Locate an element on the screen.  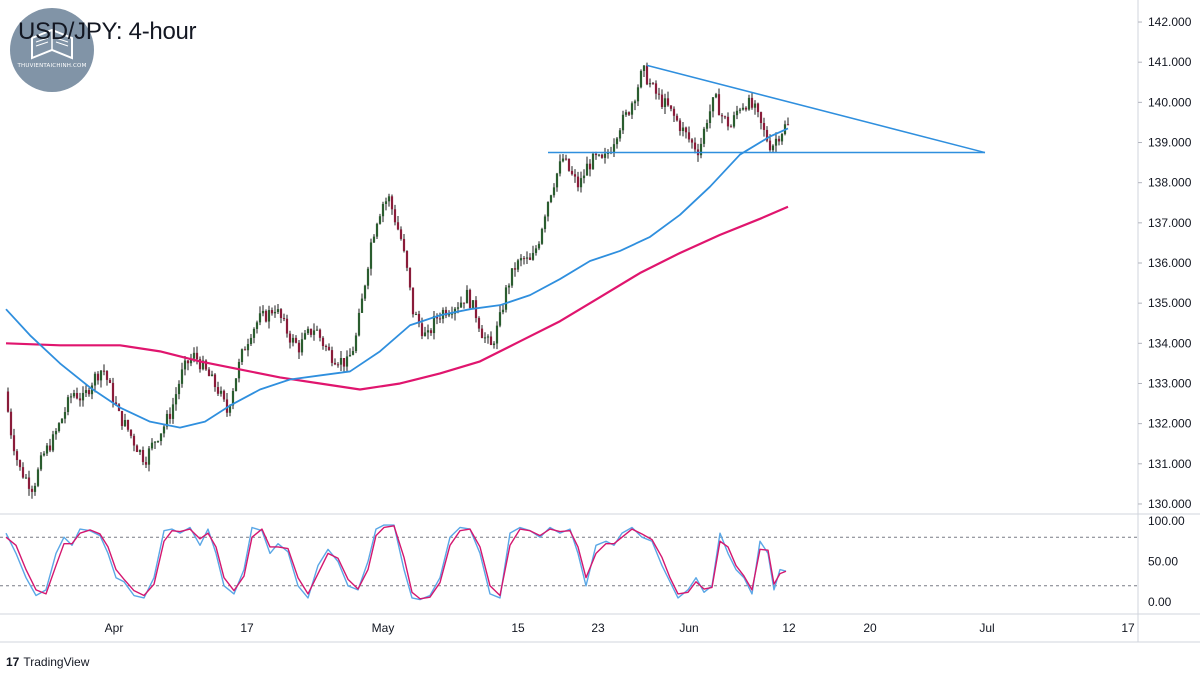
stoch-tick-label: 100.00 is located at coordinates (1166, 521).